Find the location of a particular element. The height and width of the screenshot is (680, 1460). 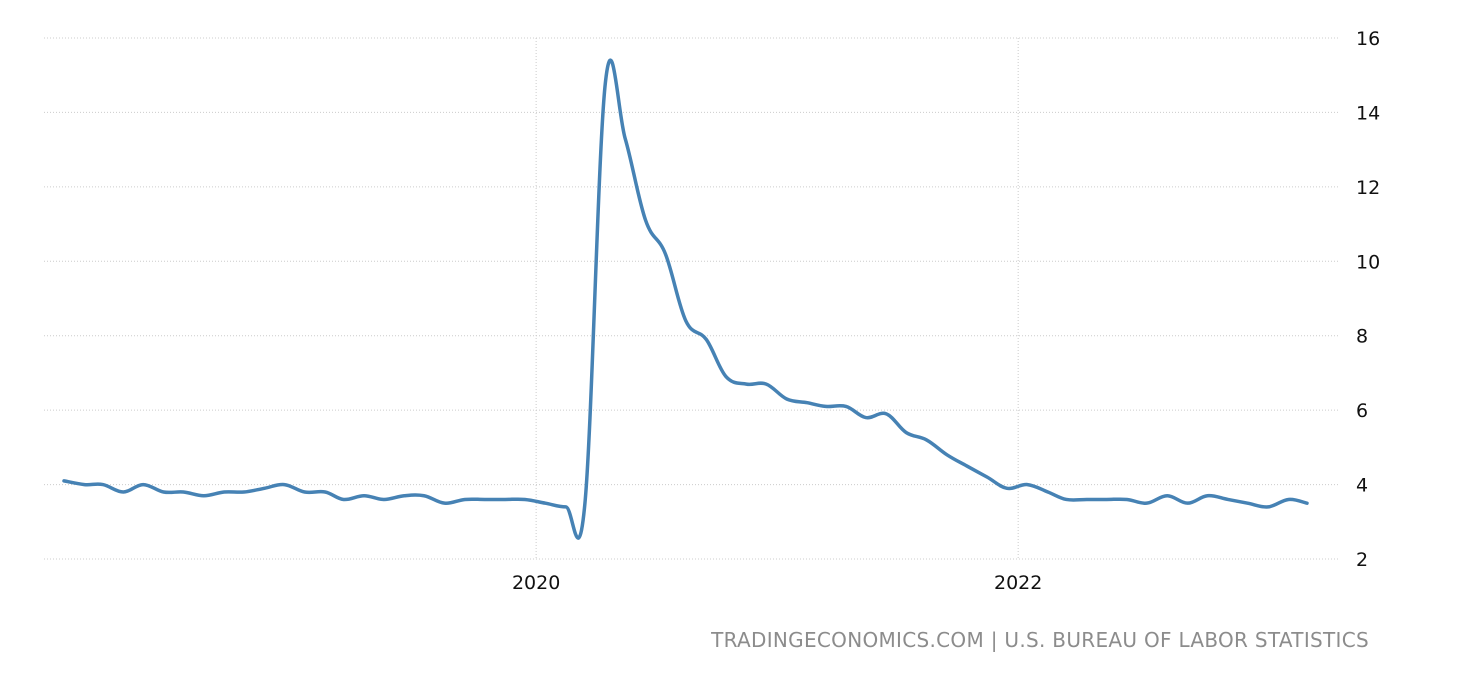

y-axis: 2 4 6 8 10 12 14 16 is located at coordinates (1368, 299).